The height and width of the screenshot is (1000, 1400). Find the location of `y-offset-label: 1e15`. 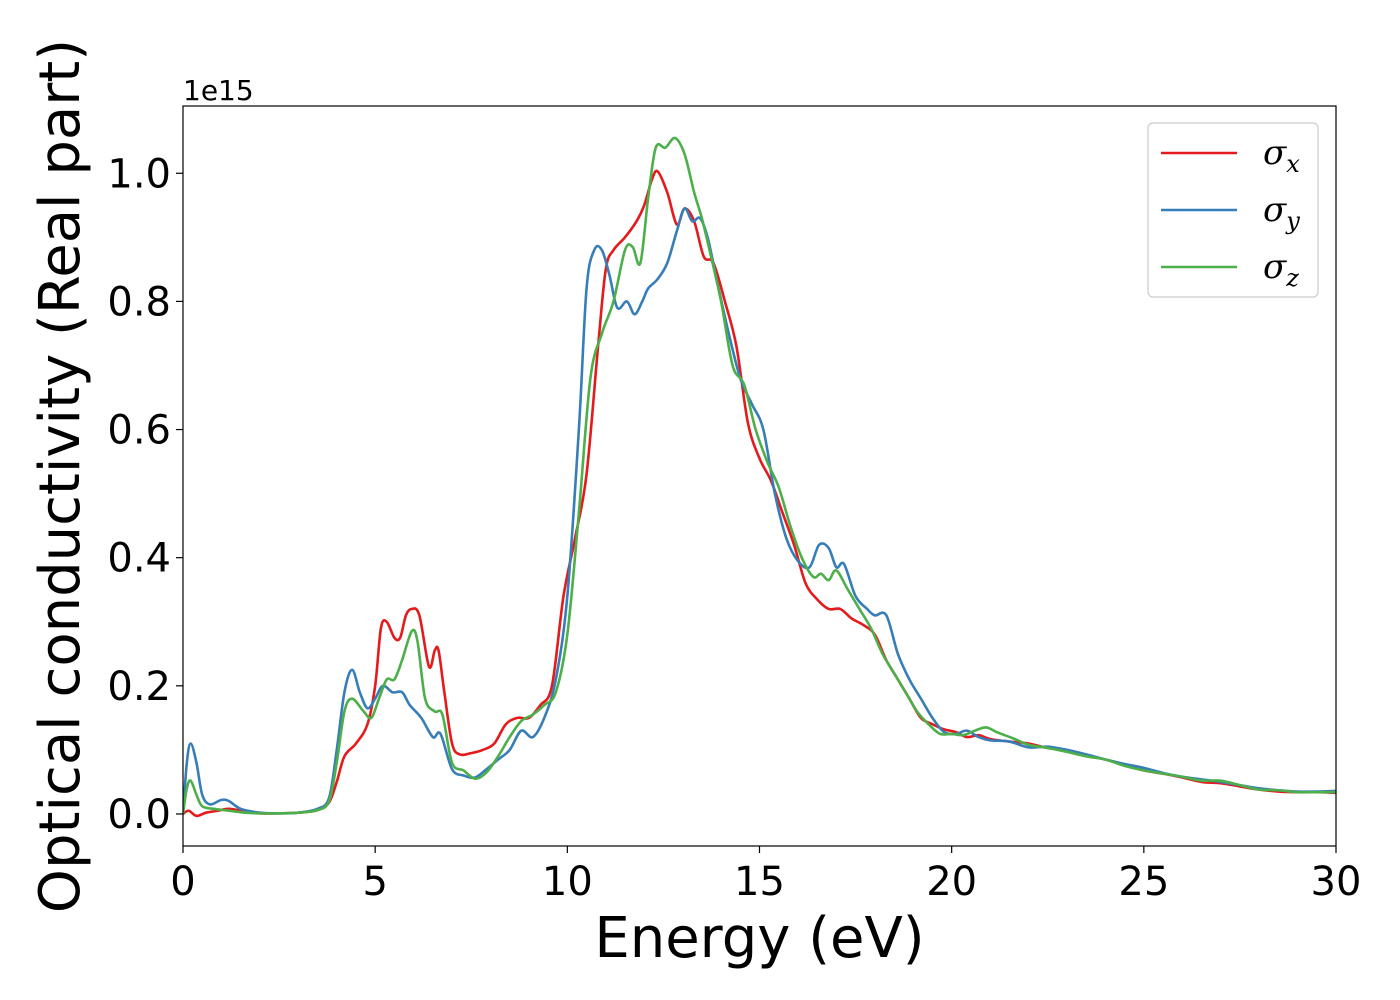

y-offset-label: 1e15 is located at coordinates (218, 90).